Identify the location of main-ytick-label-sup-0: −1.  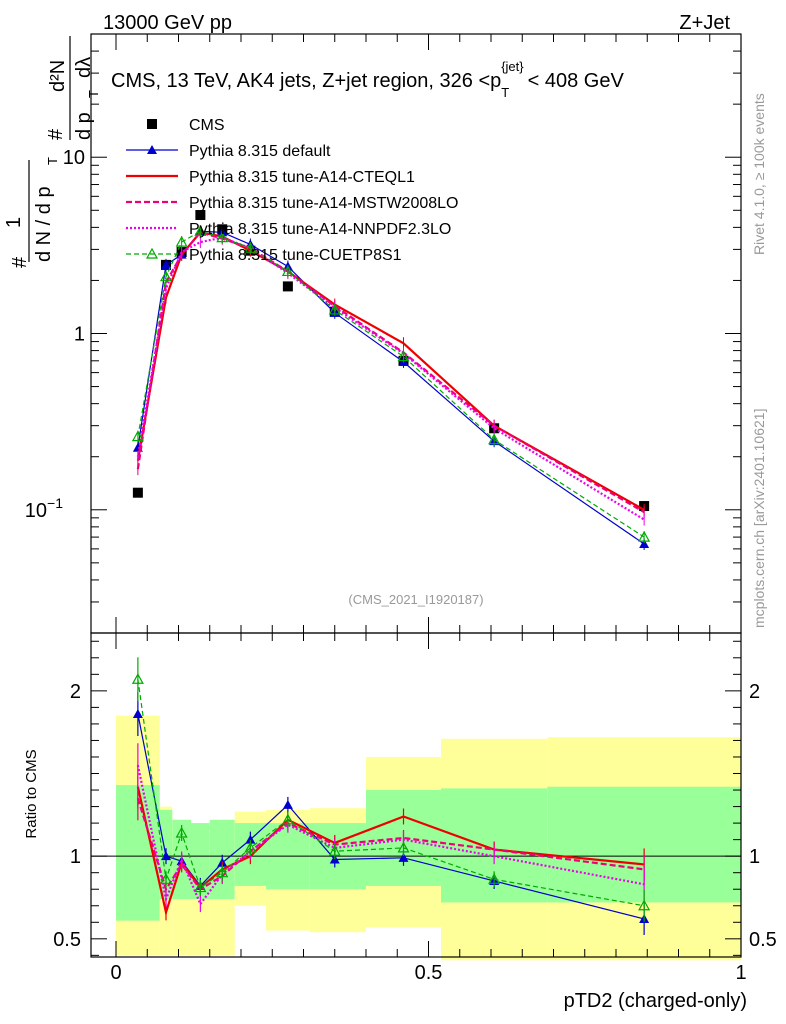
(55, 503).